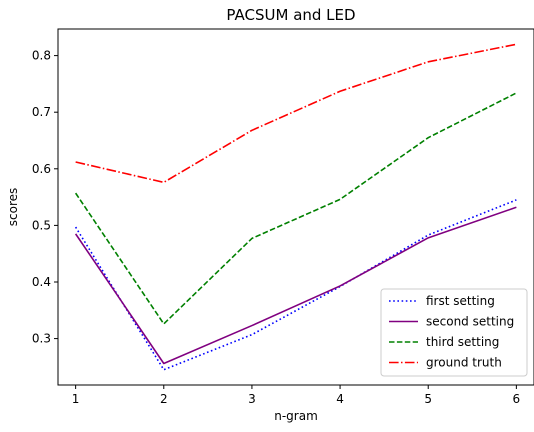  Describe the element at coordinates (464, 363) in the screenshot. I see `legend-label: ground truth` at that location.